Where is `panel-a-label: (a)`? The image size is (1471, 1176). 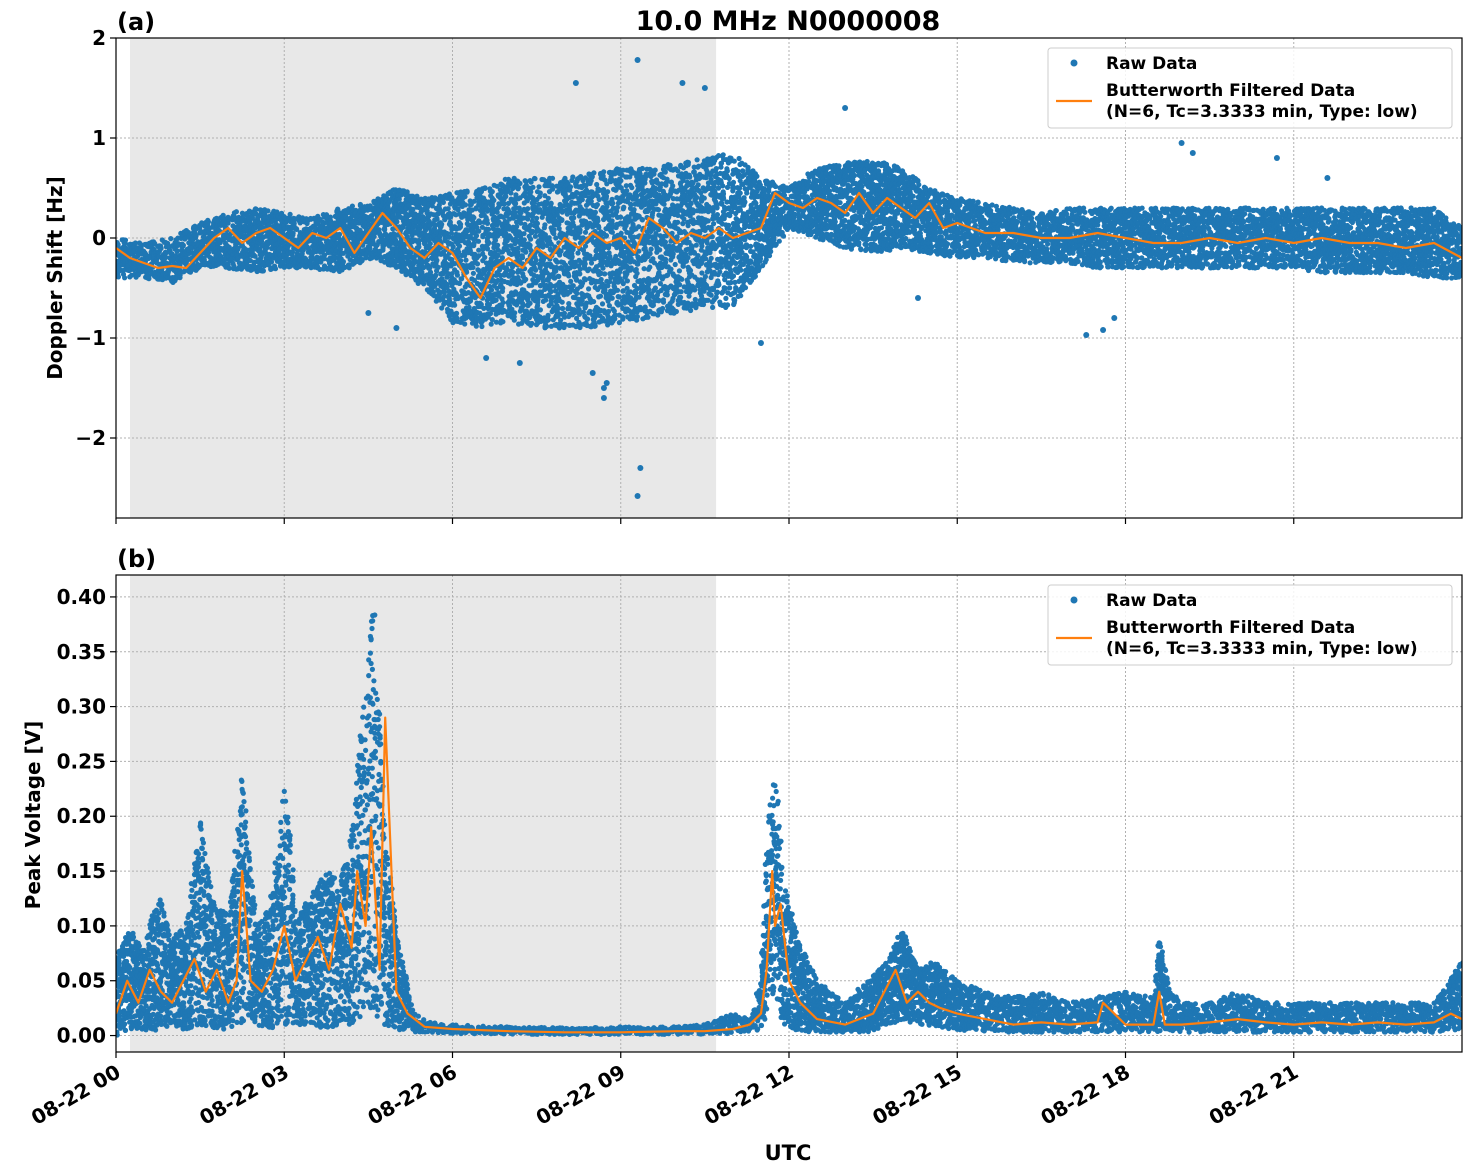 panel-a-label: (a) is located at coordinates (136, 22).